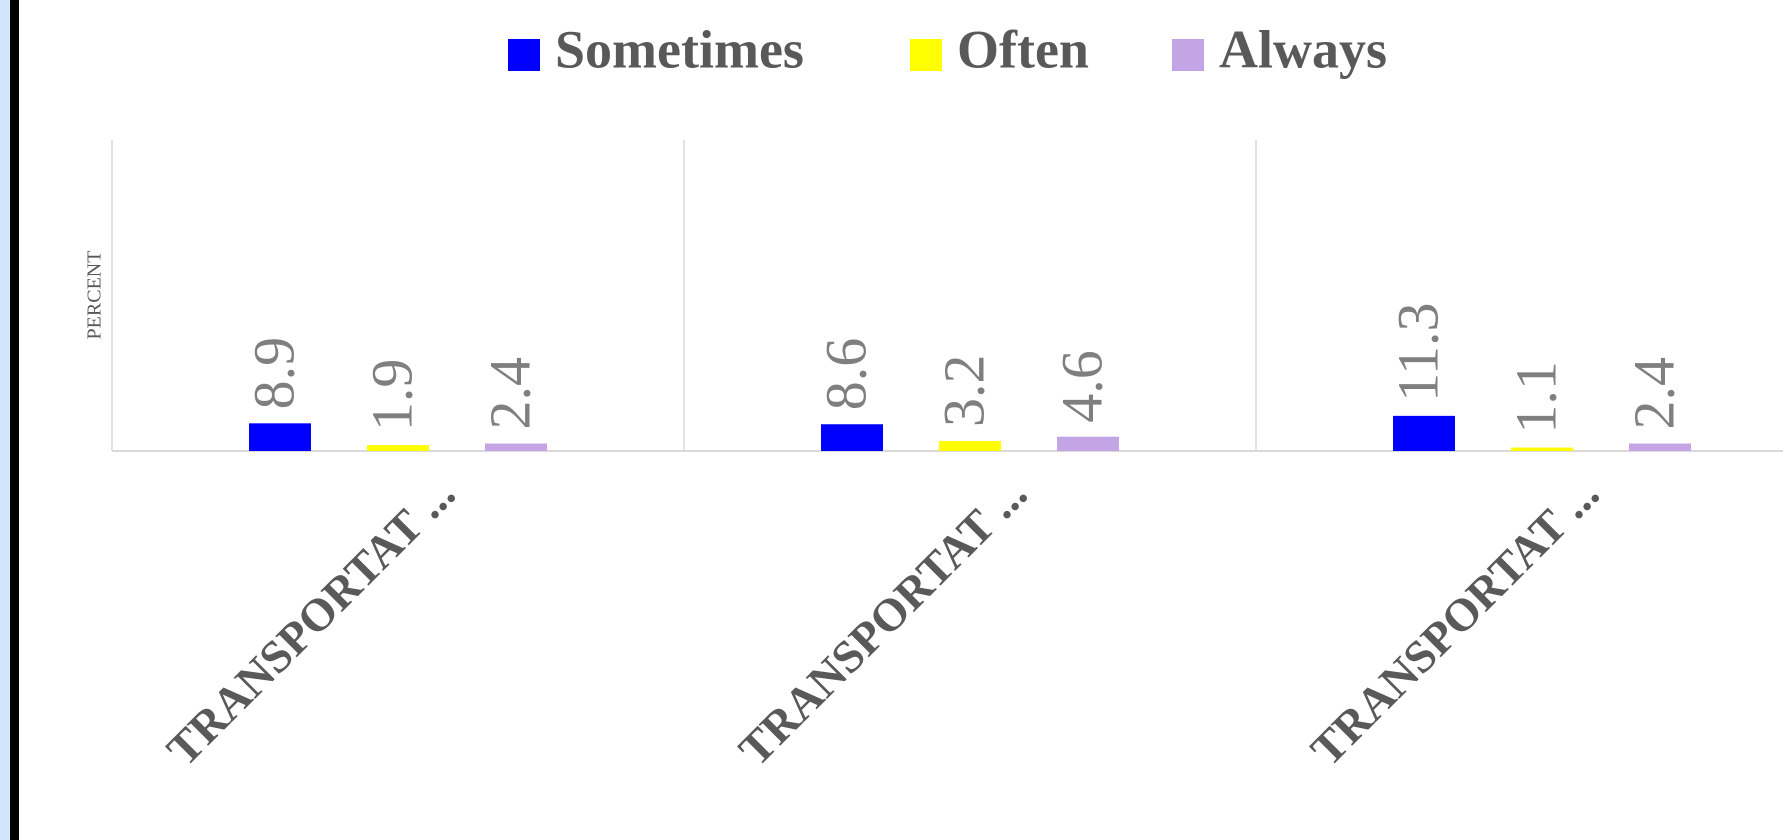  I want to click on left-border, so click(14, 420).